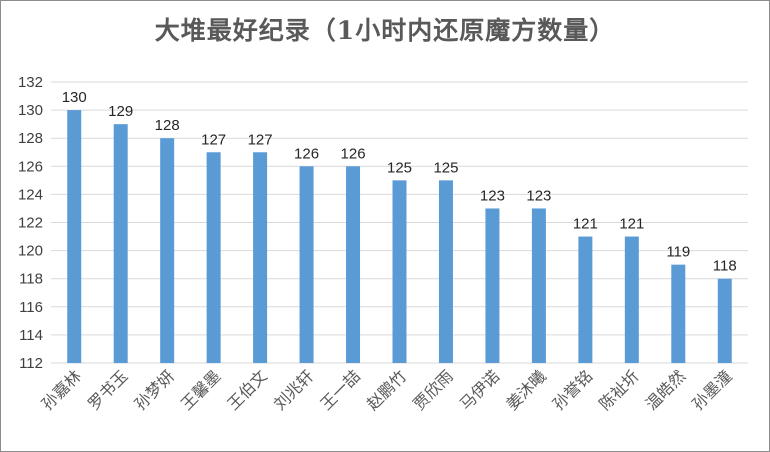 The width and height of the screenshot is (770, 452). Describe the element at coordinates (74, 97) in the screenshot. I see `data-label: 130` at that location.